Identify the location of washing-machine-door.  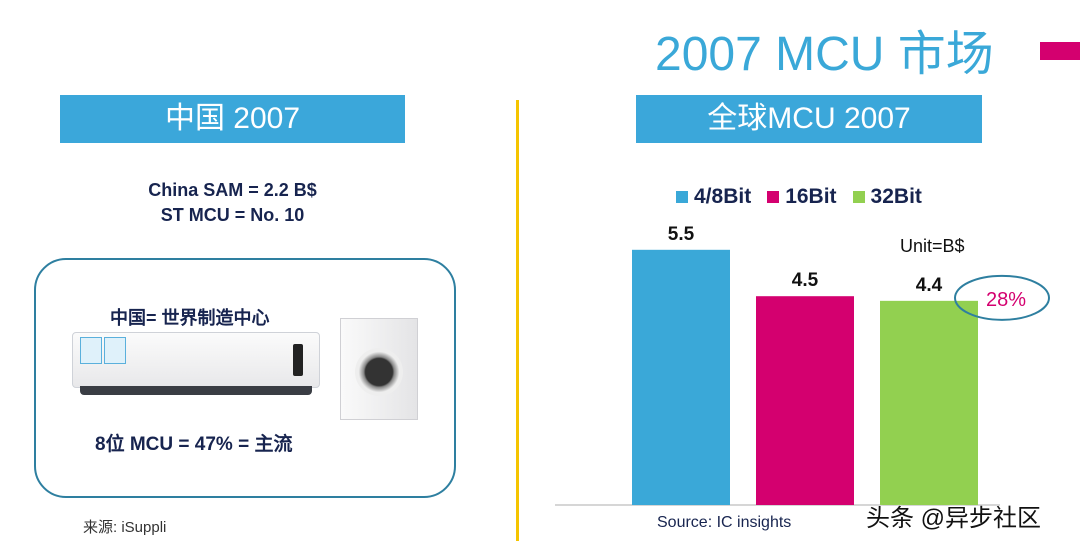
(379, 372).